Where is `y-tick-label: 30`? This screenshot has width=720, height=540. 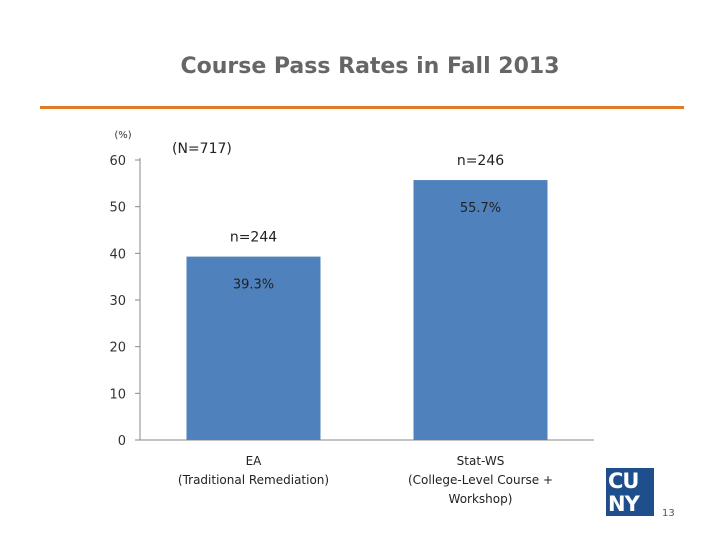
y-tick-label: 30 is located at coordinates (117, 301).